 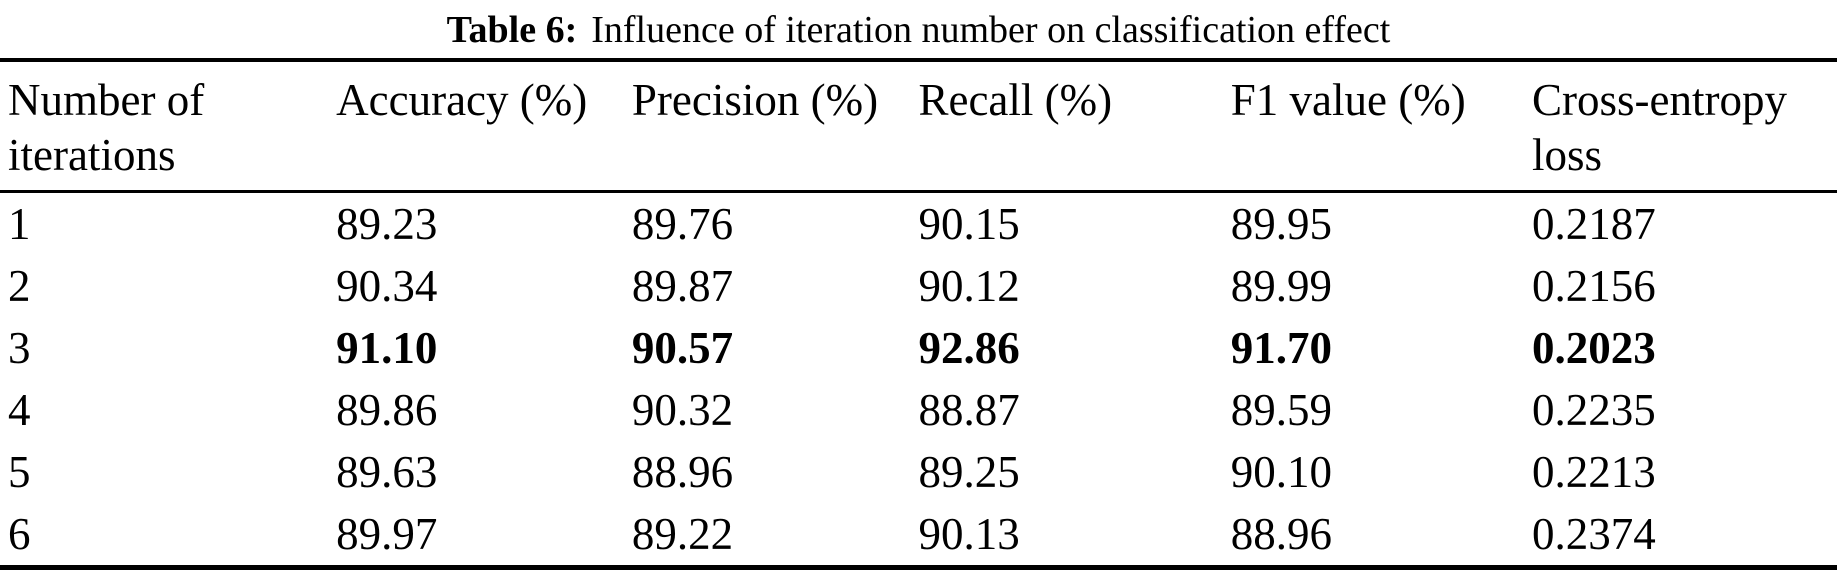 What do you see at coordinates (969, 286) in the screenshot?
I see `cell-recall: 90.12` at bounding box center [969, 286].